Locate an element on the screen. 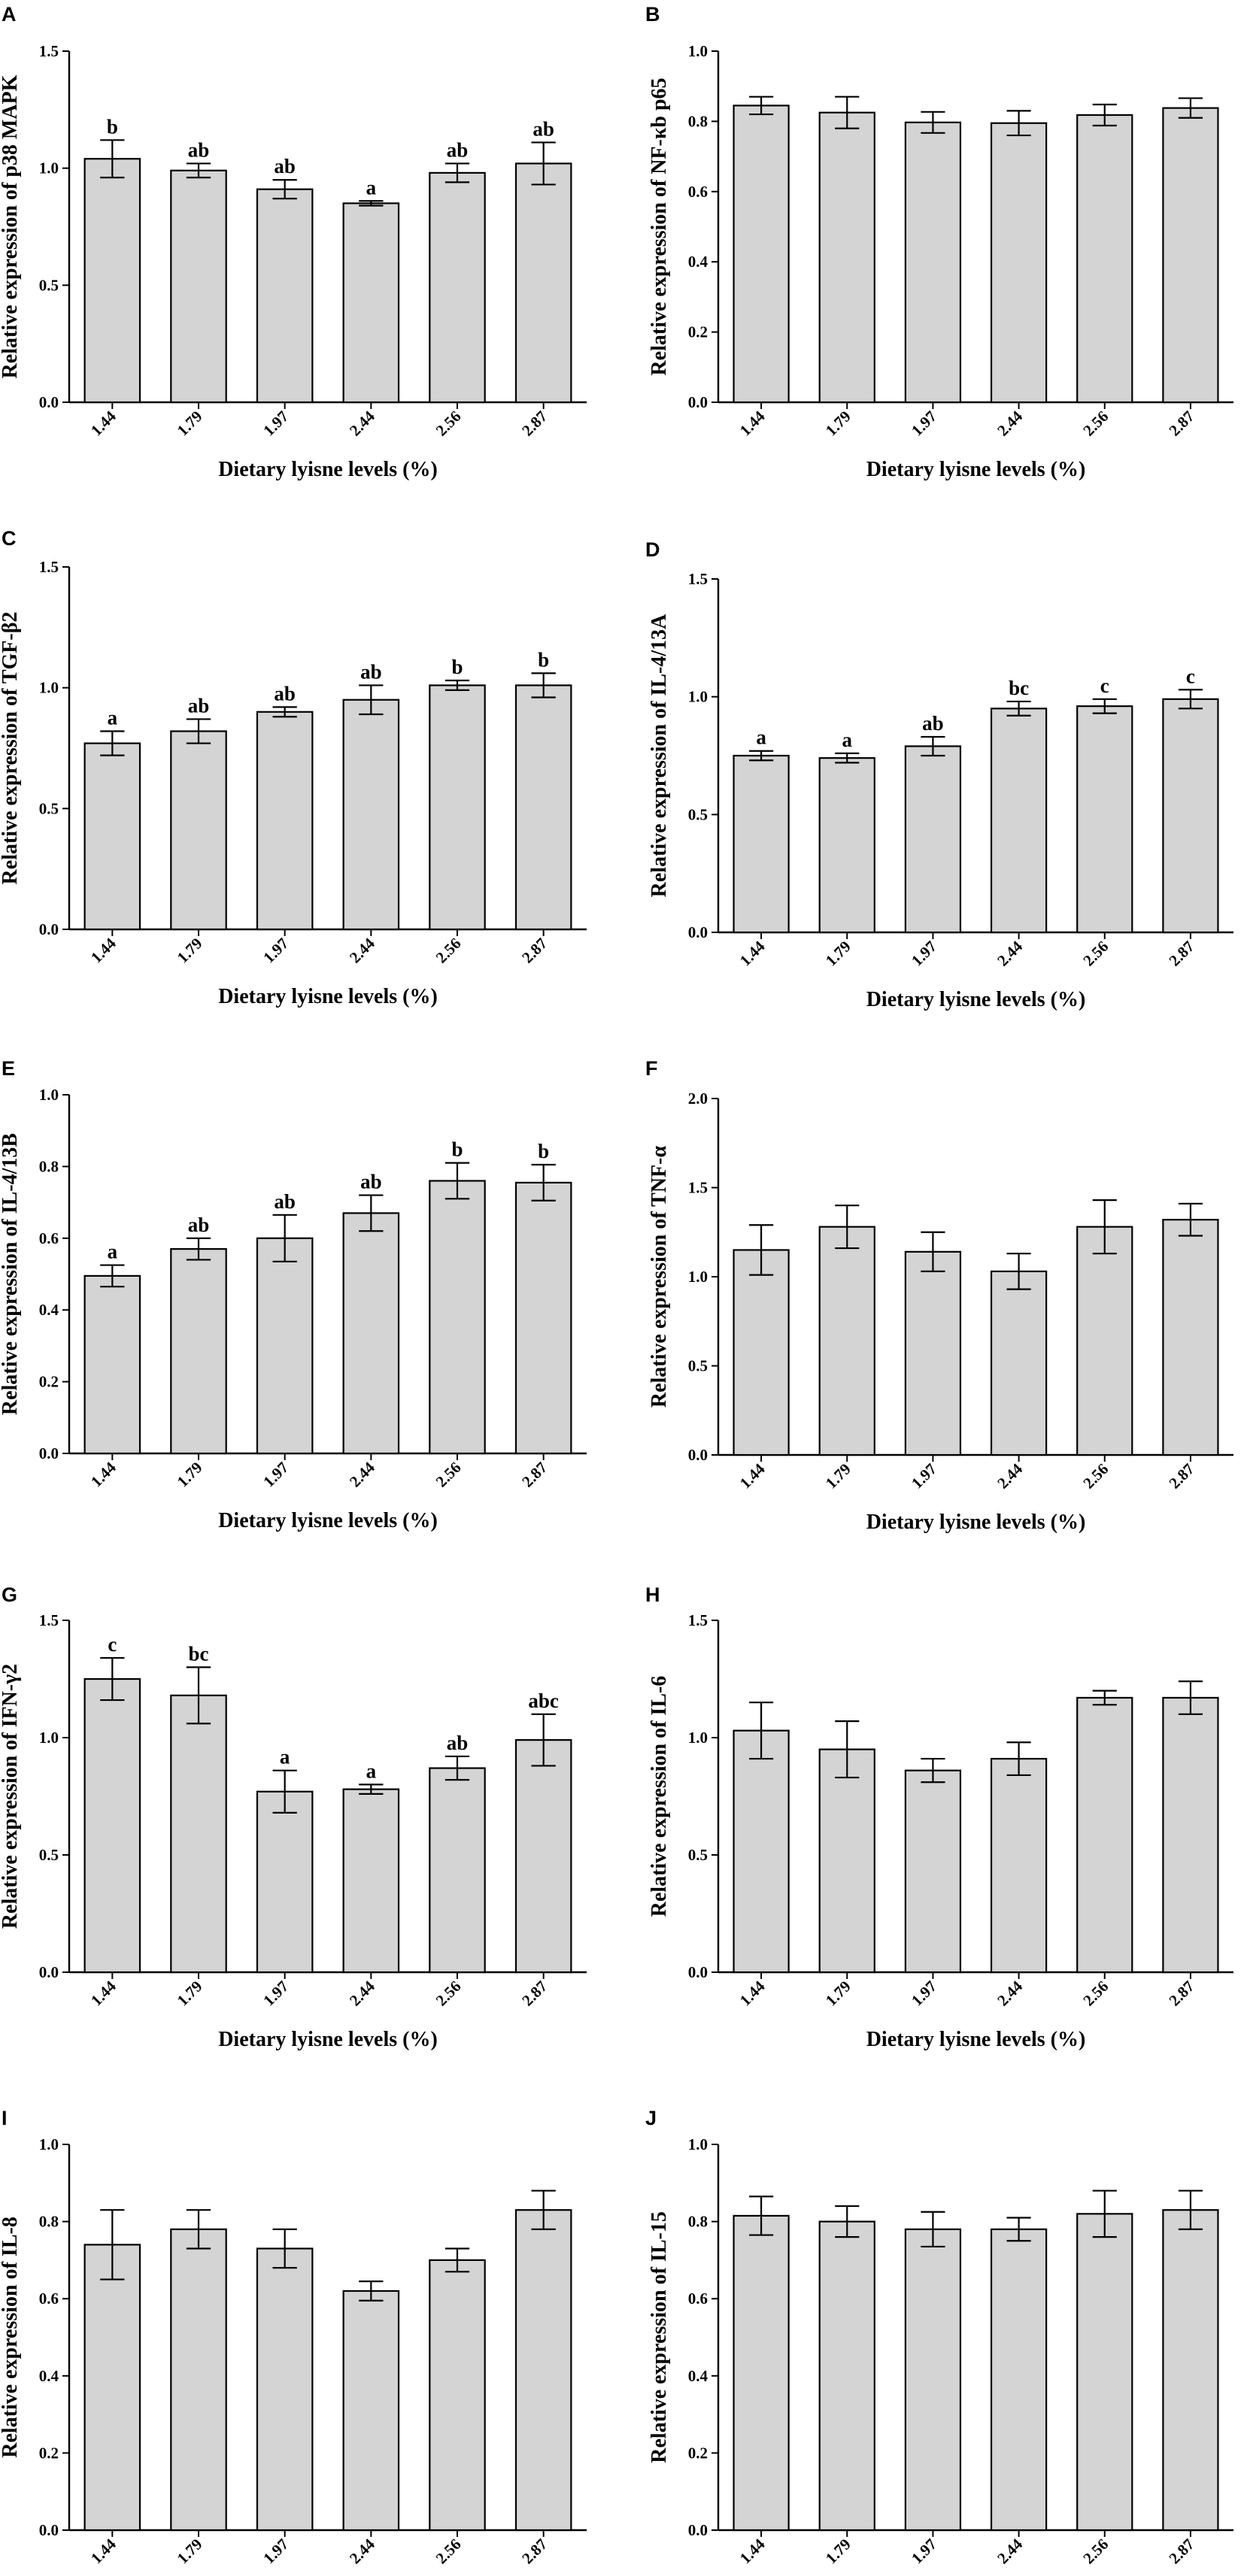 This screenshot has width=1244, height=2576. panel-letter: F is located at coordinates (651, 1068).